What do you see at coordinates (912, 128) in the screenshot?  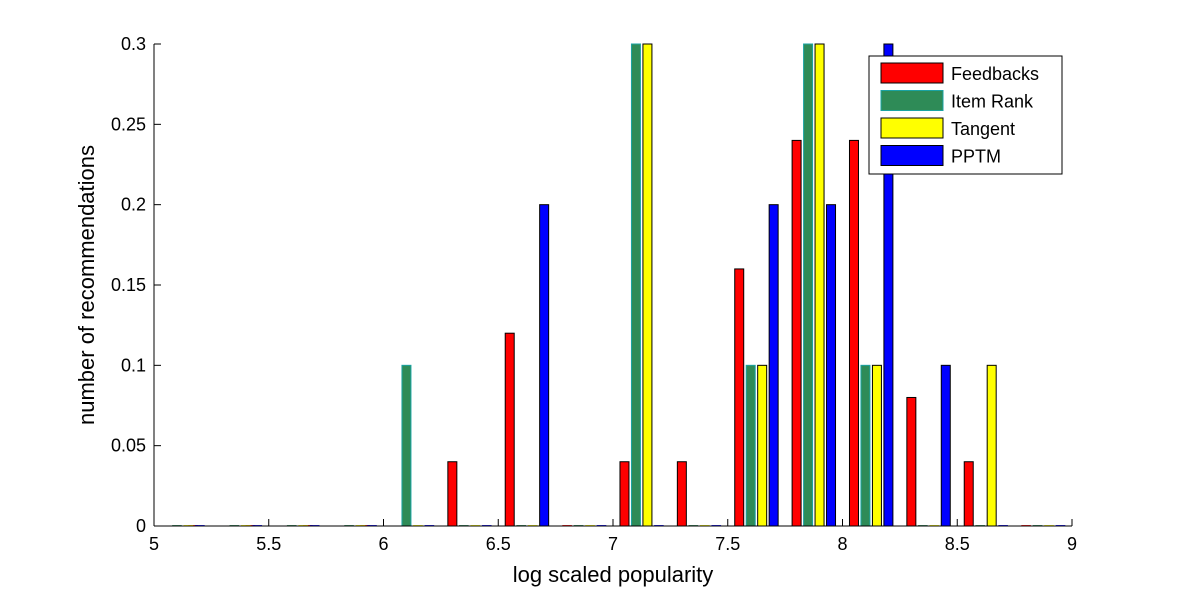 I see `legend-swatch-tangent` at bounding box center [912, 128].